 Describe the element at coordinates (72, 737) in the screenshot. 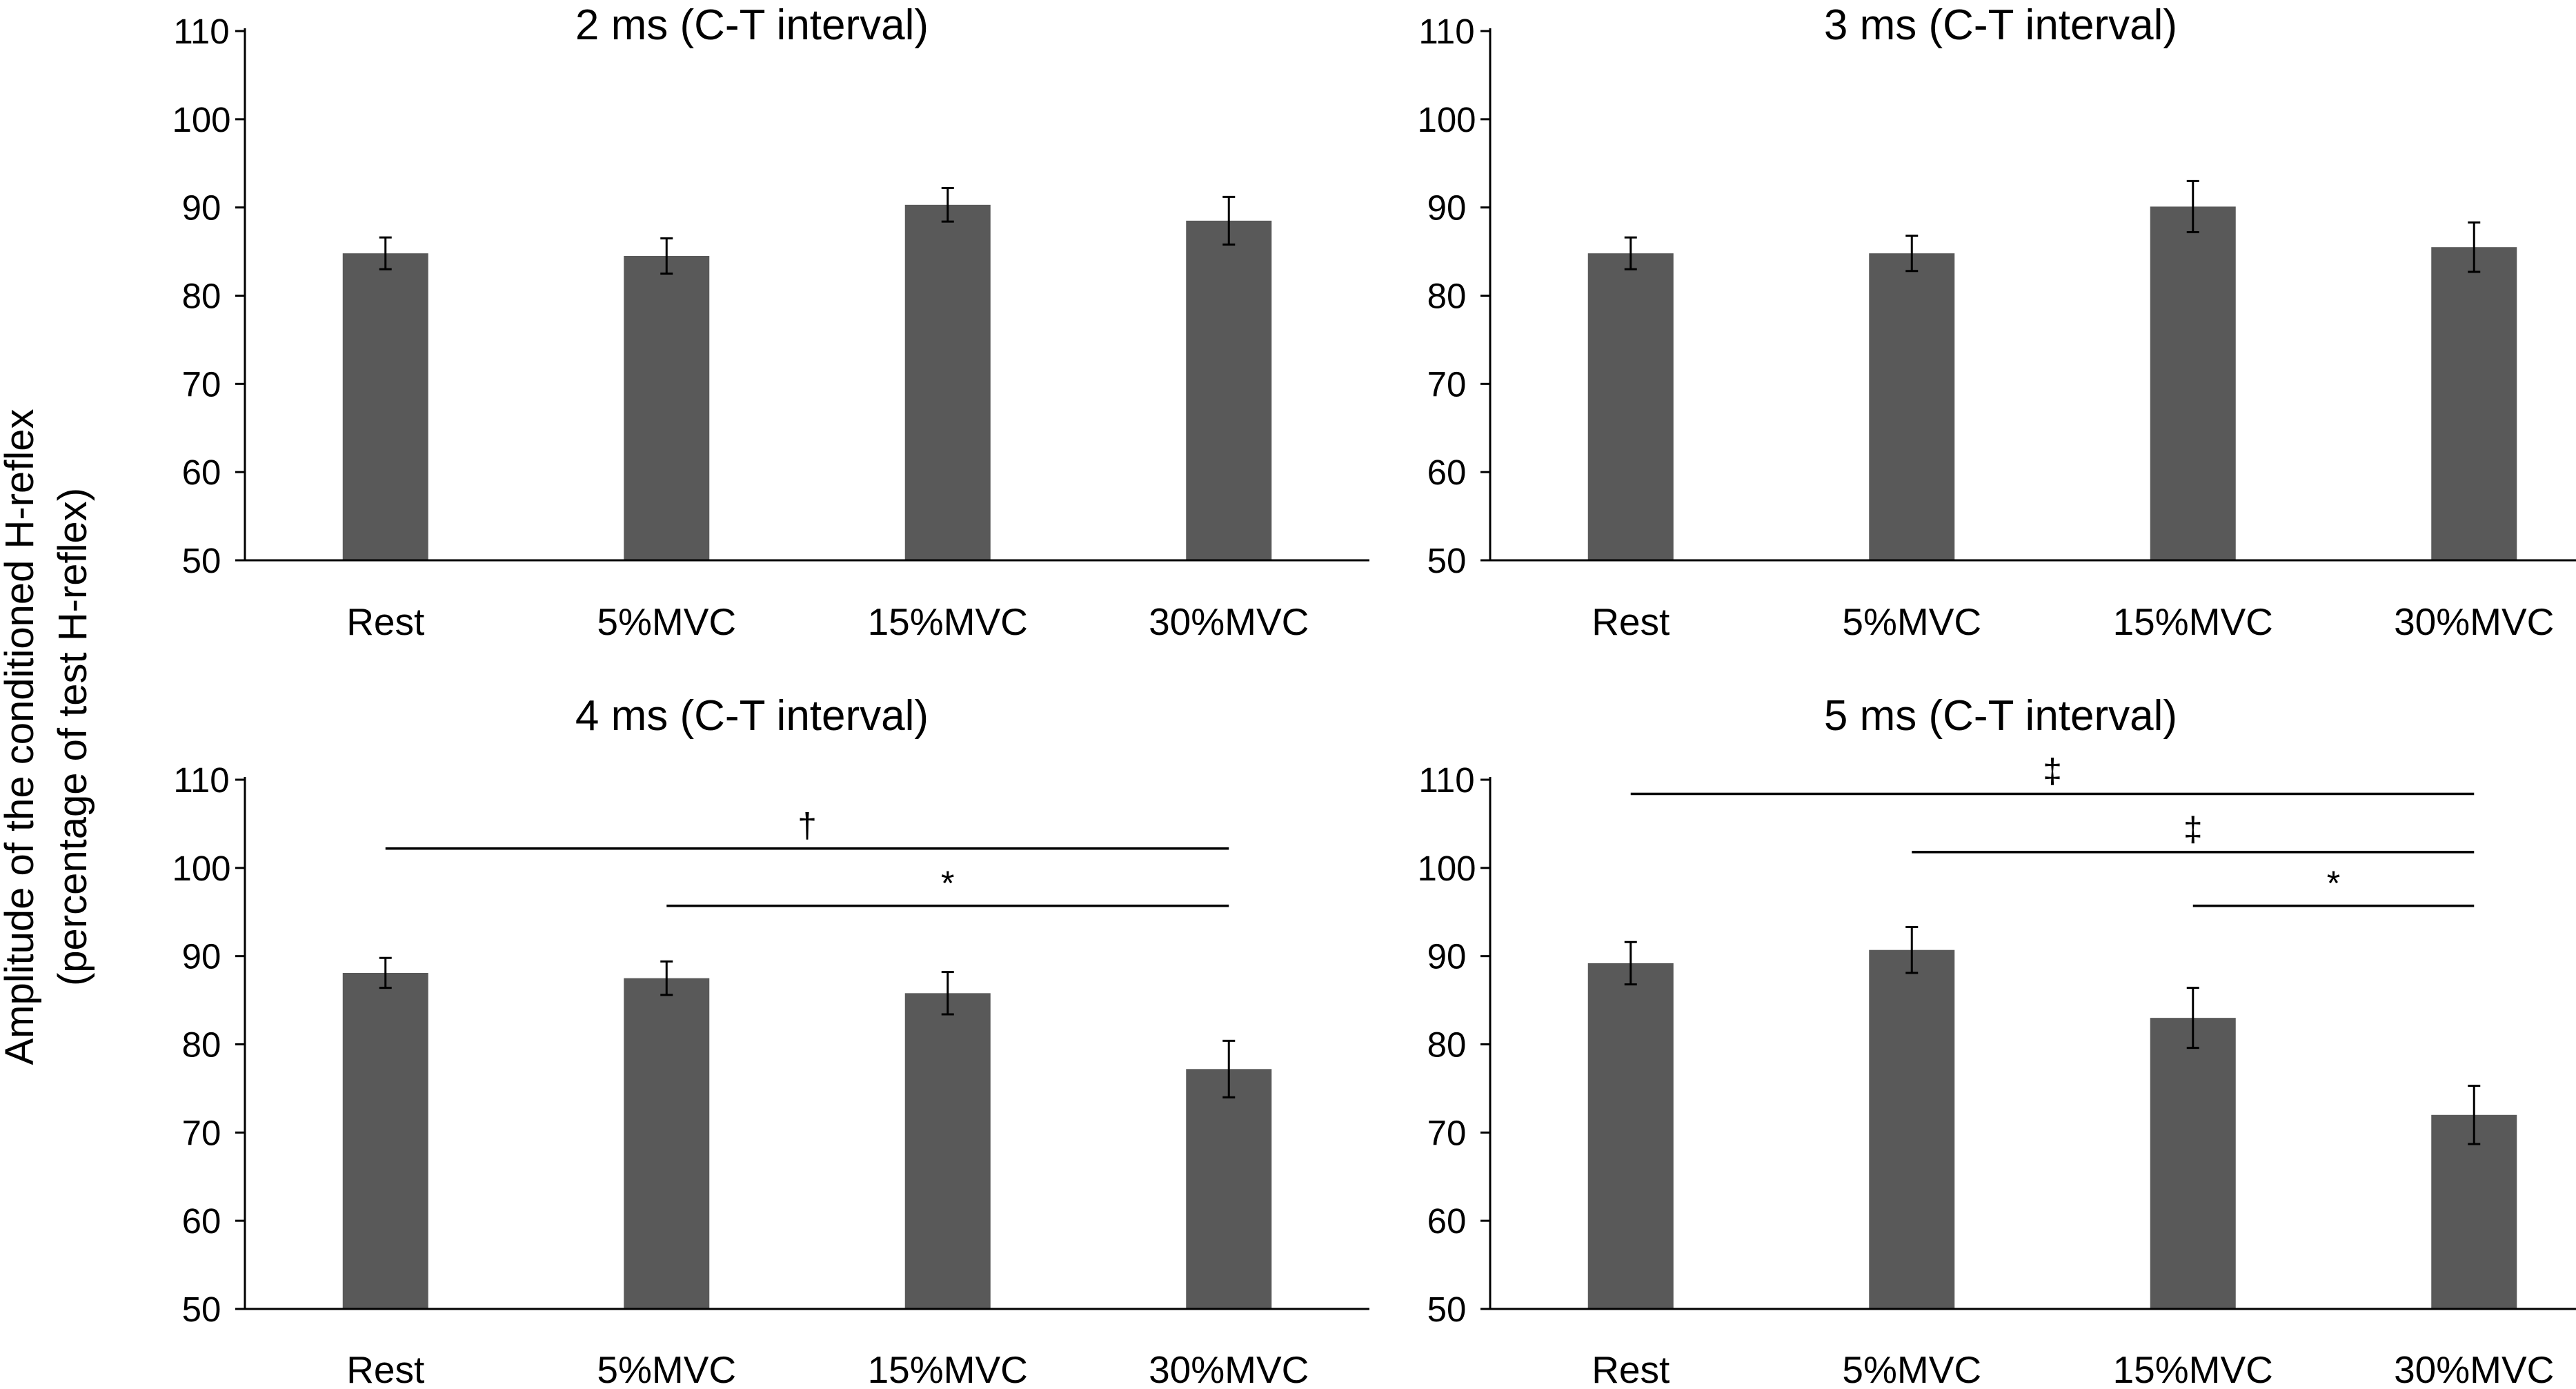

I see `y-axis-label-line2: (percentage of test H-reflex)` at that location.